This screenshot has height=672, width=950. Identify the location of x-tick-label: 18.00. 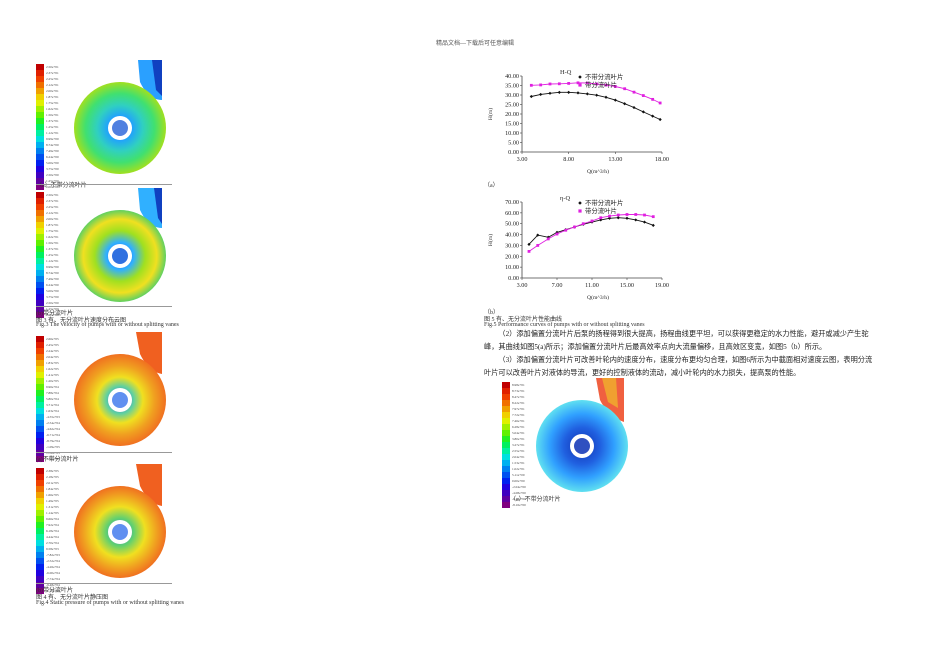
(662, 159).